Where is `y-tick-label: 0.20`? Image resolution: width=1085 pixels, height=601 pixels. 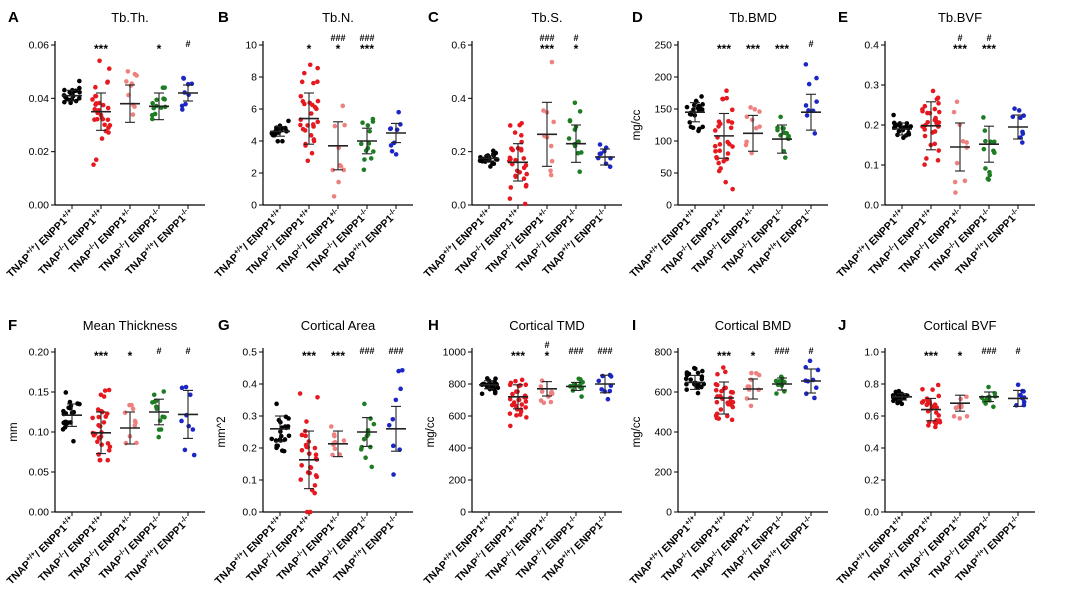 y-tick-label: 0.20 is located at coordinates (39, 353).